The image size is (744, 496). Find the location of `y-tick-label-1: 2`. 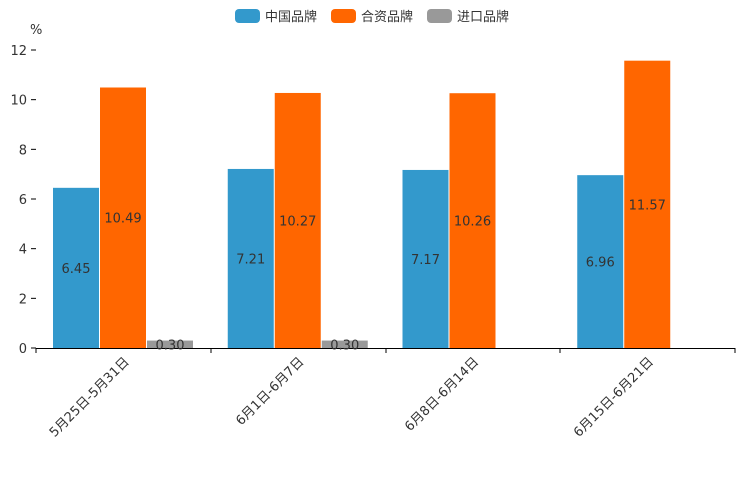

y-tick-label-1: 2 is located at coordinates (23, 299).